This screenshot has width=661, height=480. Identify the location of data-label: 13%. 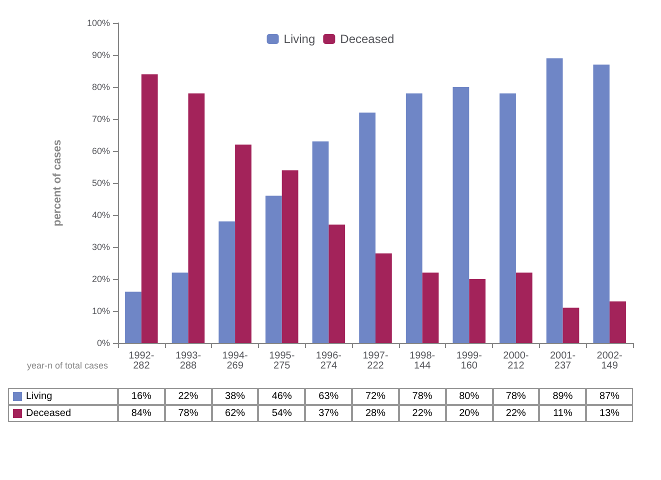
(609, 413).